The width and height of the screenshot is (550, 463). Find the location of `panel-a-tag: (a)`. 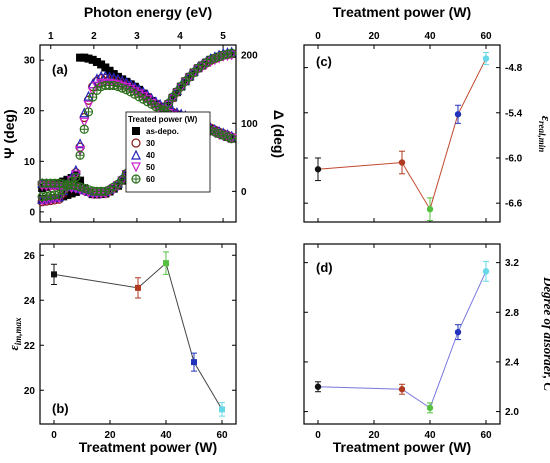

panel-a-tag: (a) is located at coordinates (60, 69).